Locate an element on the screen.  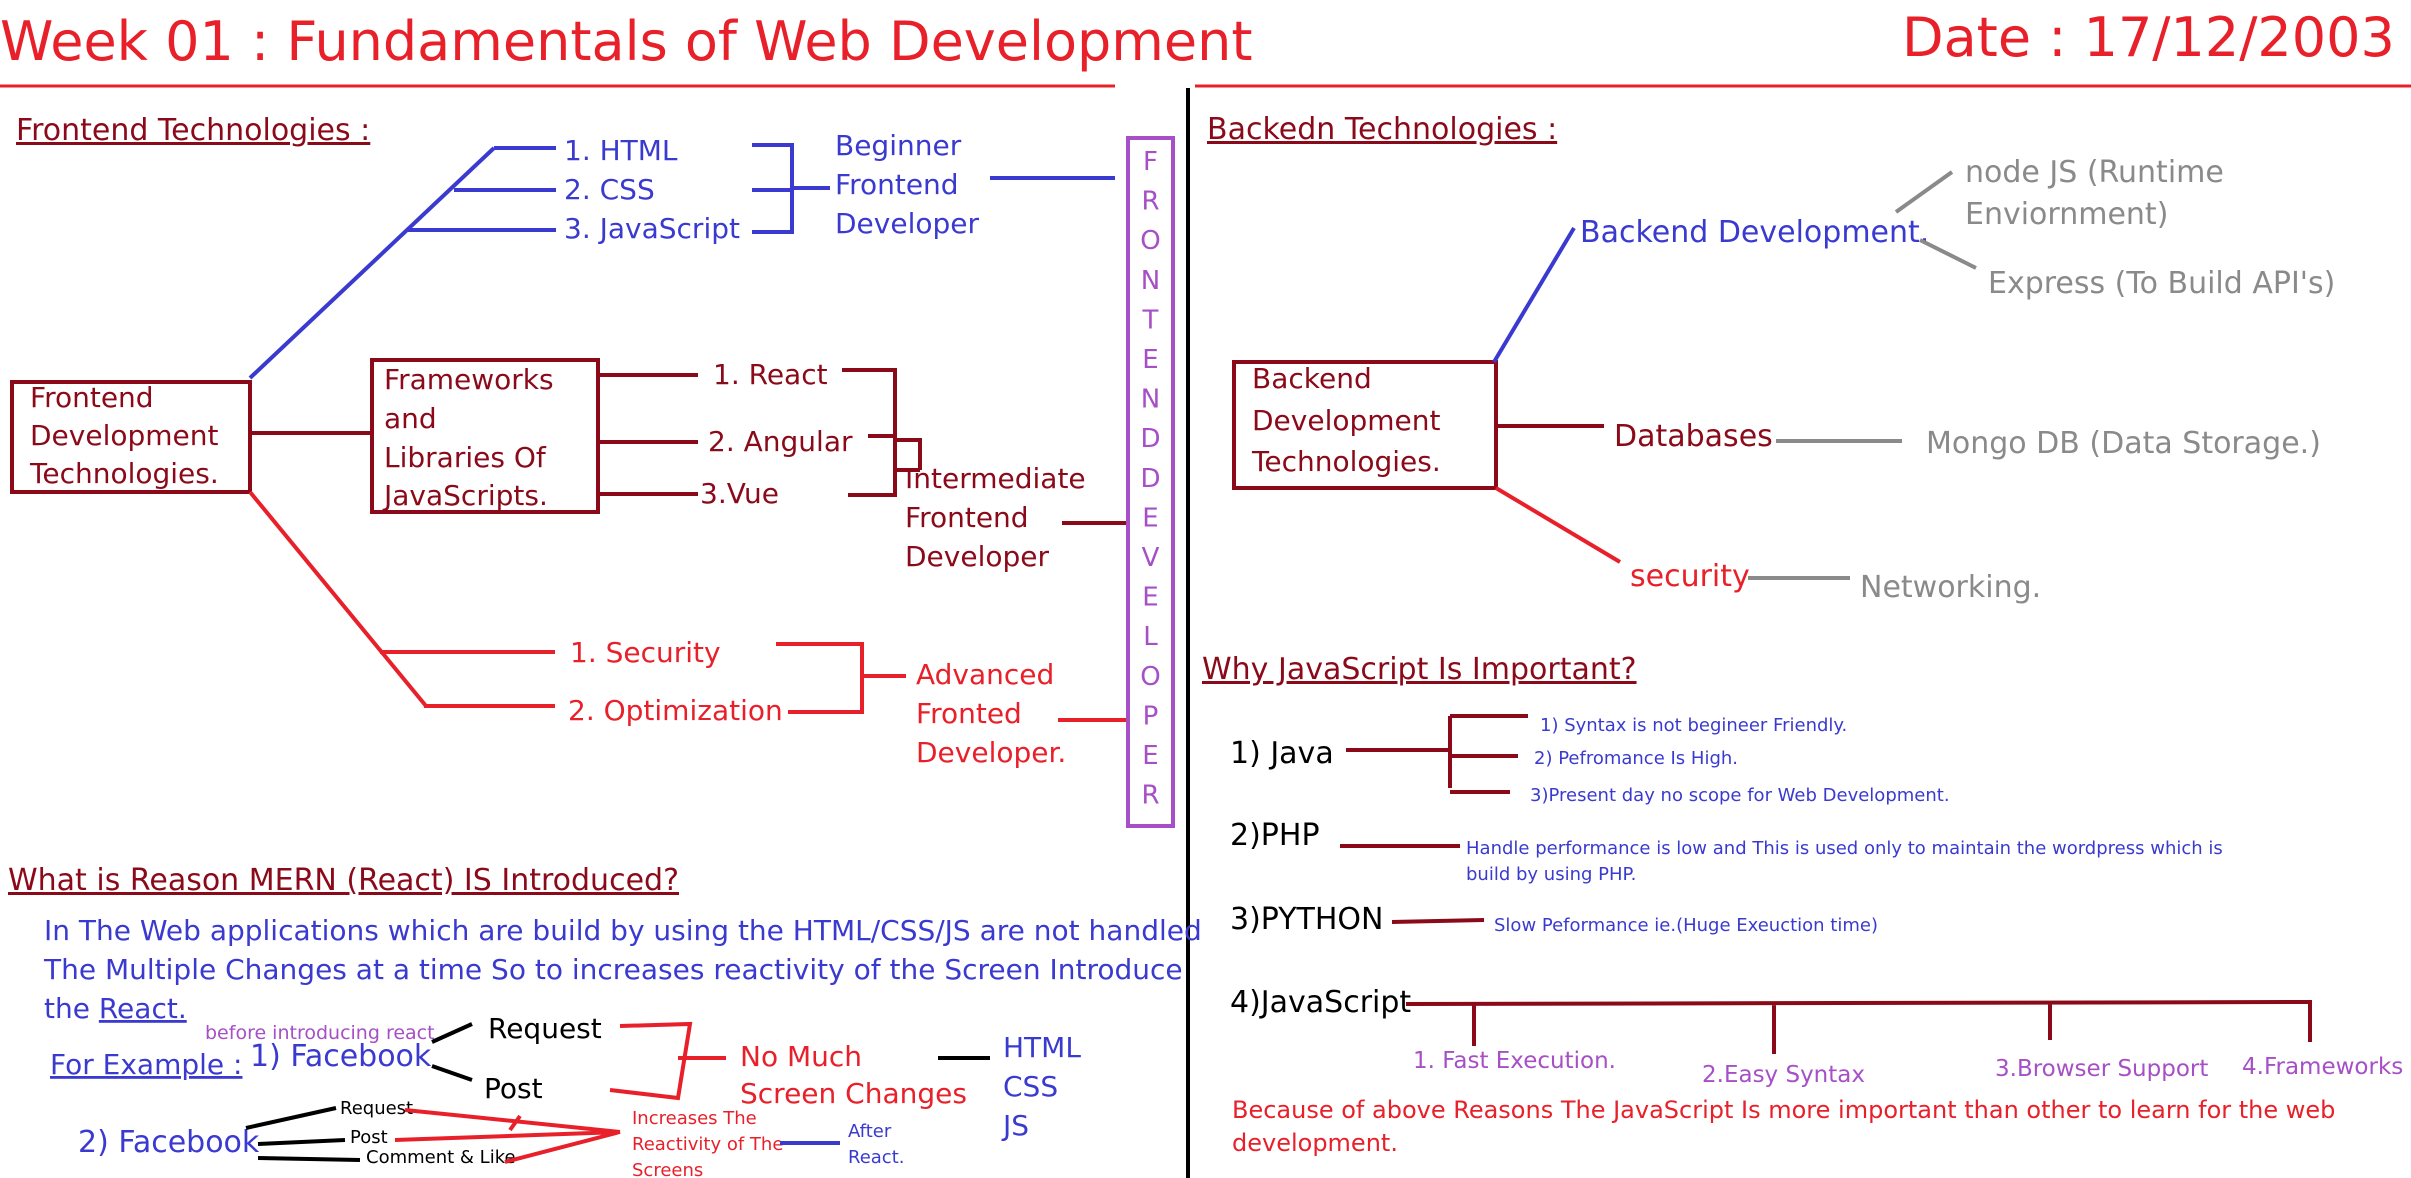
react-link: React. is located at coordinates (143, 1008).